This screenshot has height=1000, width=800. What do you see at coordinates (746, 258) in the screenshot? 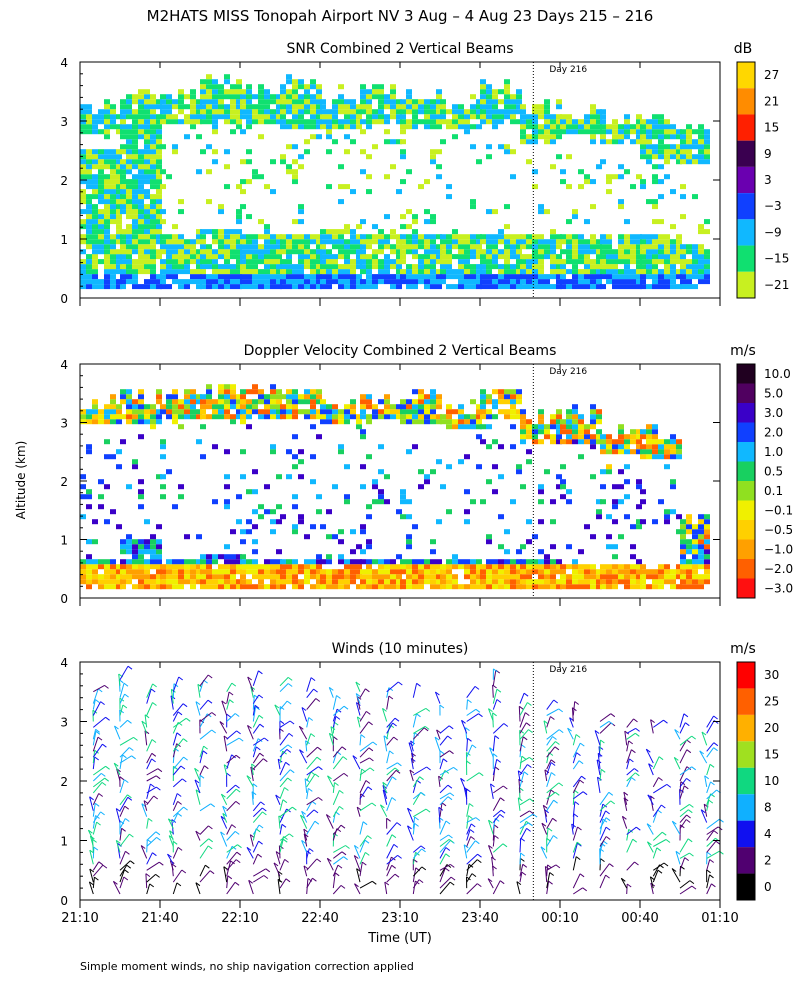
I see `colorbar-swatch` at bounding box center [746, 258].